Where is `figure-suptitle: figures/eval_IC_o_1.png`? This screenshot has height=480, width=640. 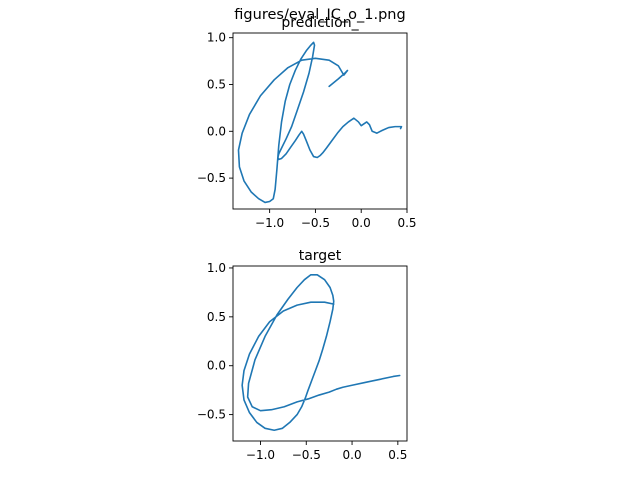 figure-suptitle: figures/eval_IC_o_1.png is located at coordinates (320, 15).